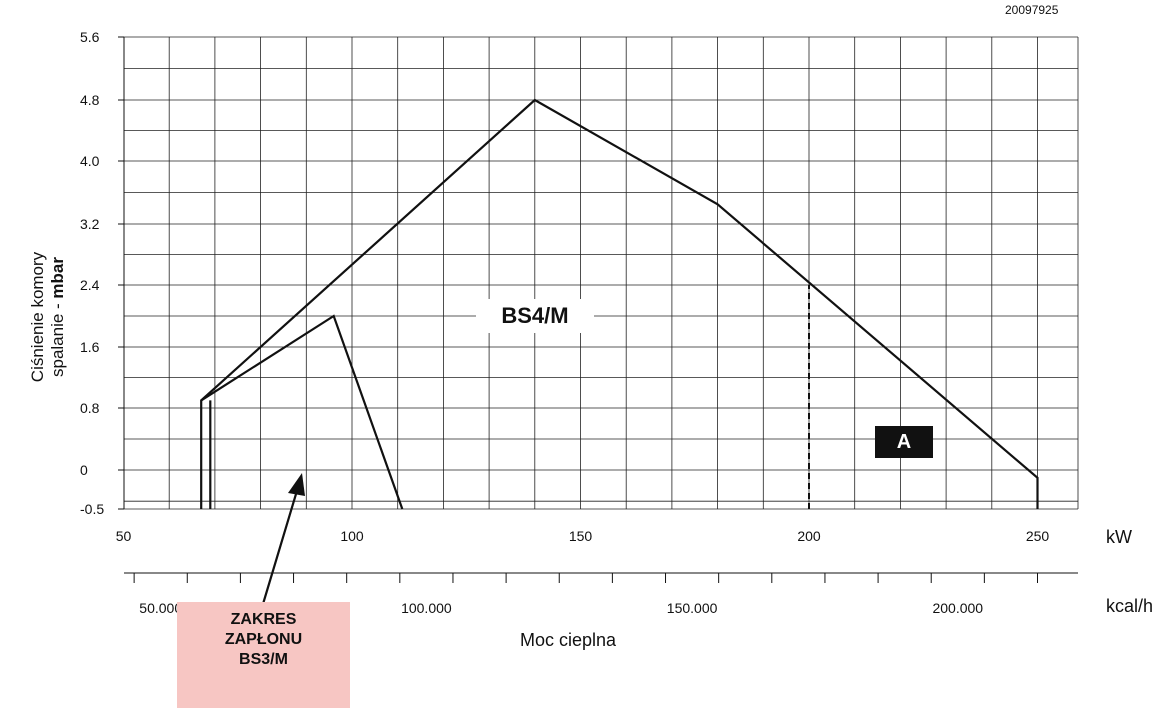 Image resolution: width=1170 pixels, height=708 pixels. I want to click on callout-line3: BS3/M, so click(263, 659).